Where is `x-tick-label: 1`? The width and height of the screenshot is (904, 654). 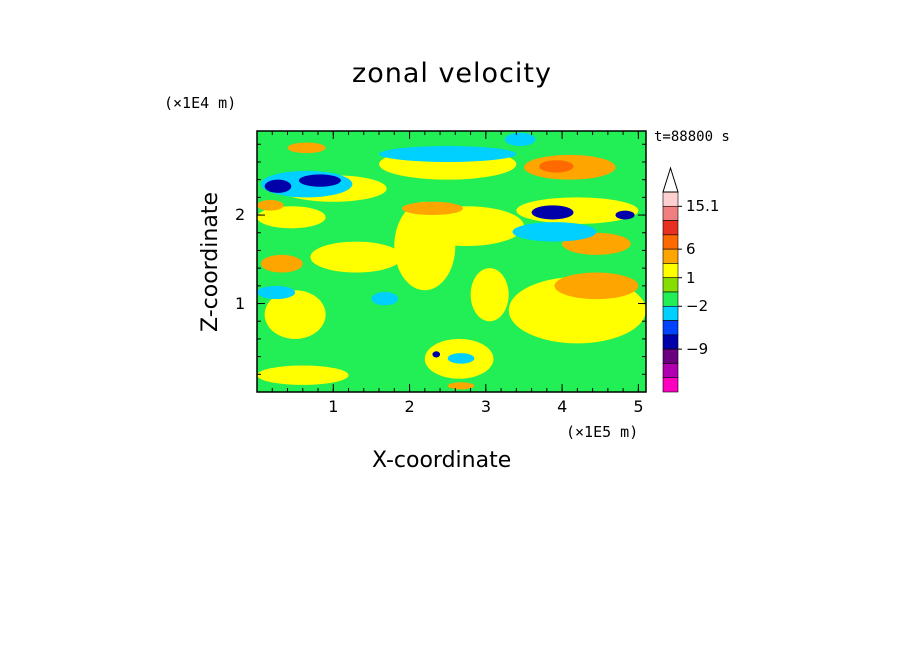 x-tick-label: 1 is located at coordinates (333, 406).